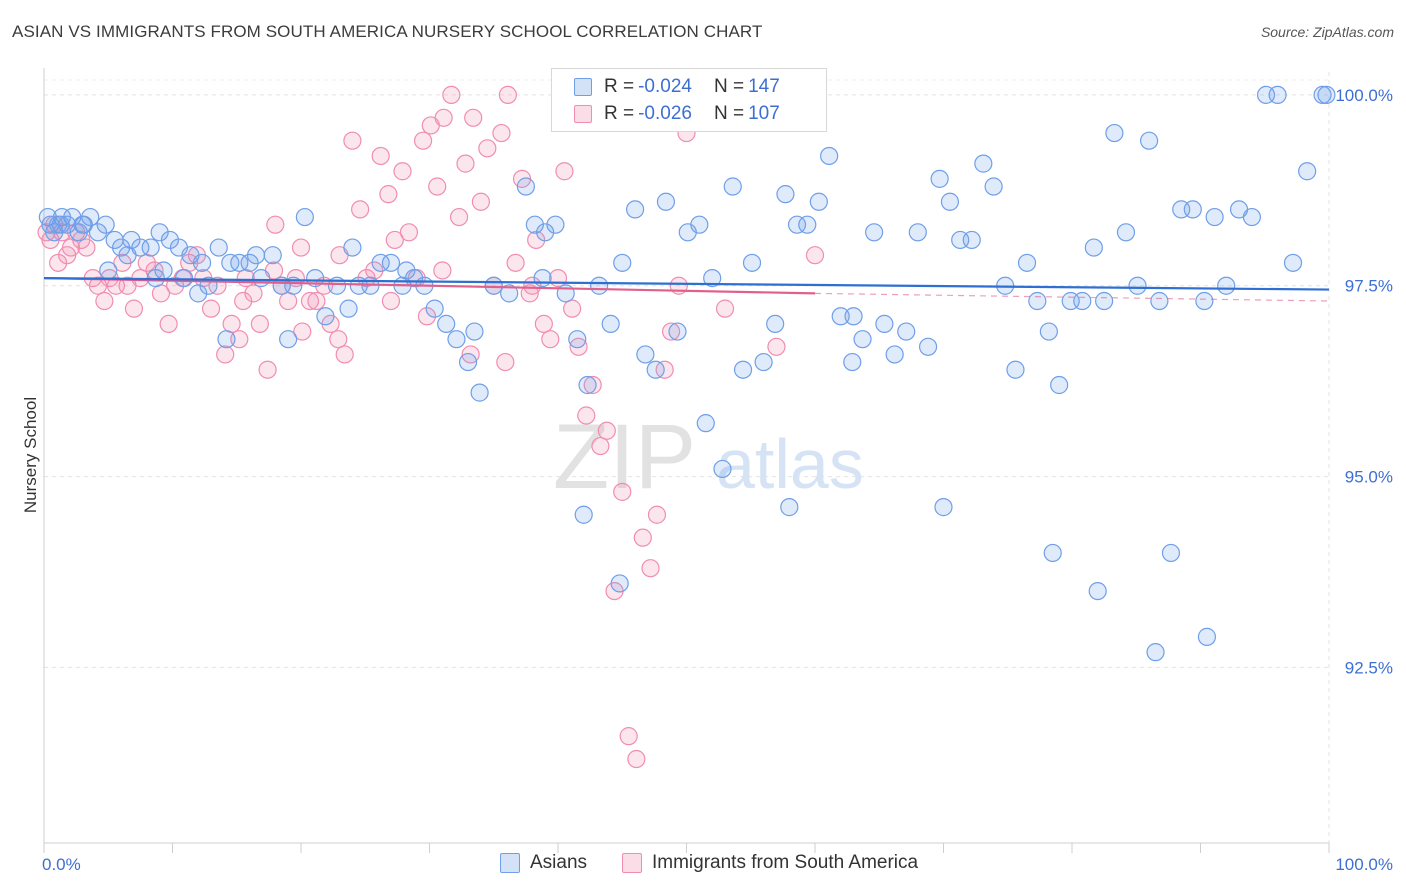  What do you see at coordinates (559, 862) in the screenshot?
I see `legend-label-asians: Asians` at bounding box center [559, 862].